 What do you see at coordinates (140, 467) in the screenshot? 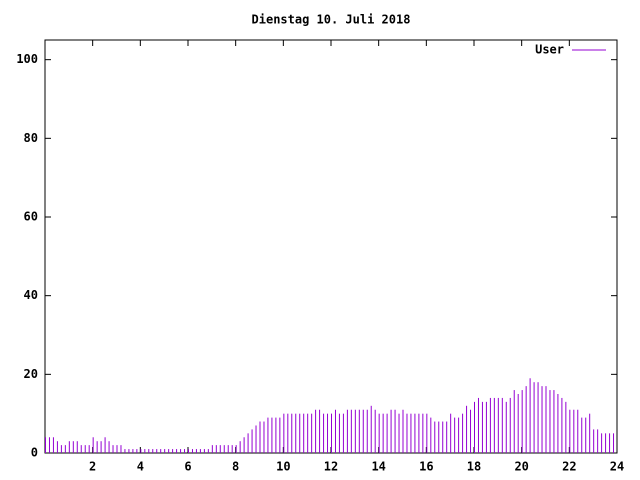
I see `x-tick-label: 4` at bounding box center [140, 467].